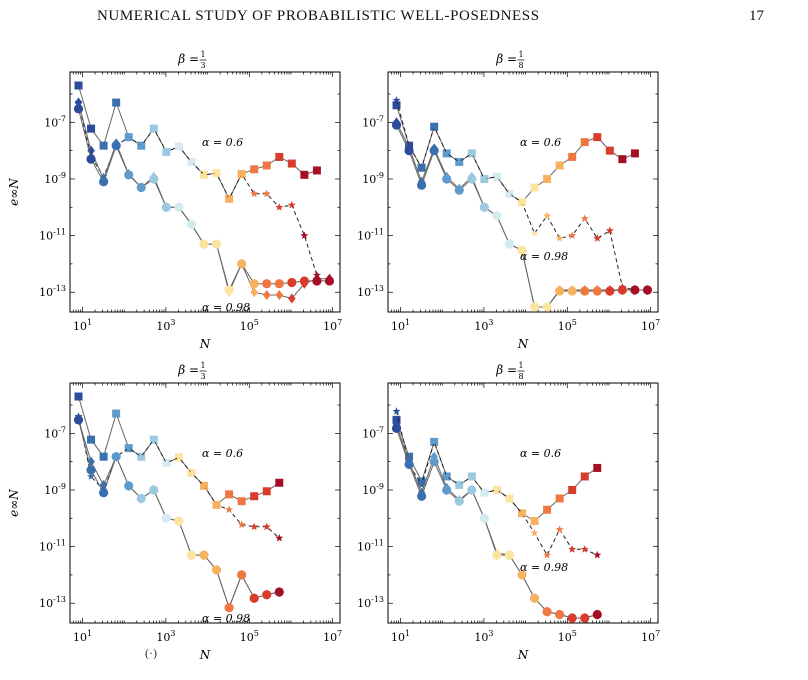 The image size is (808, 680). I want to click on y-tick-label: 10⁻¹¹, so click(52, 546).